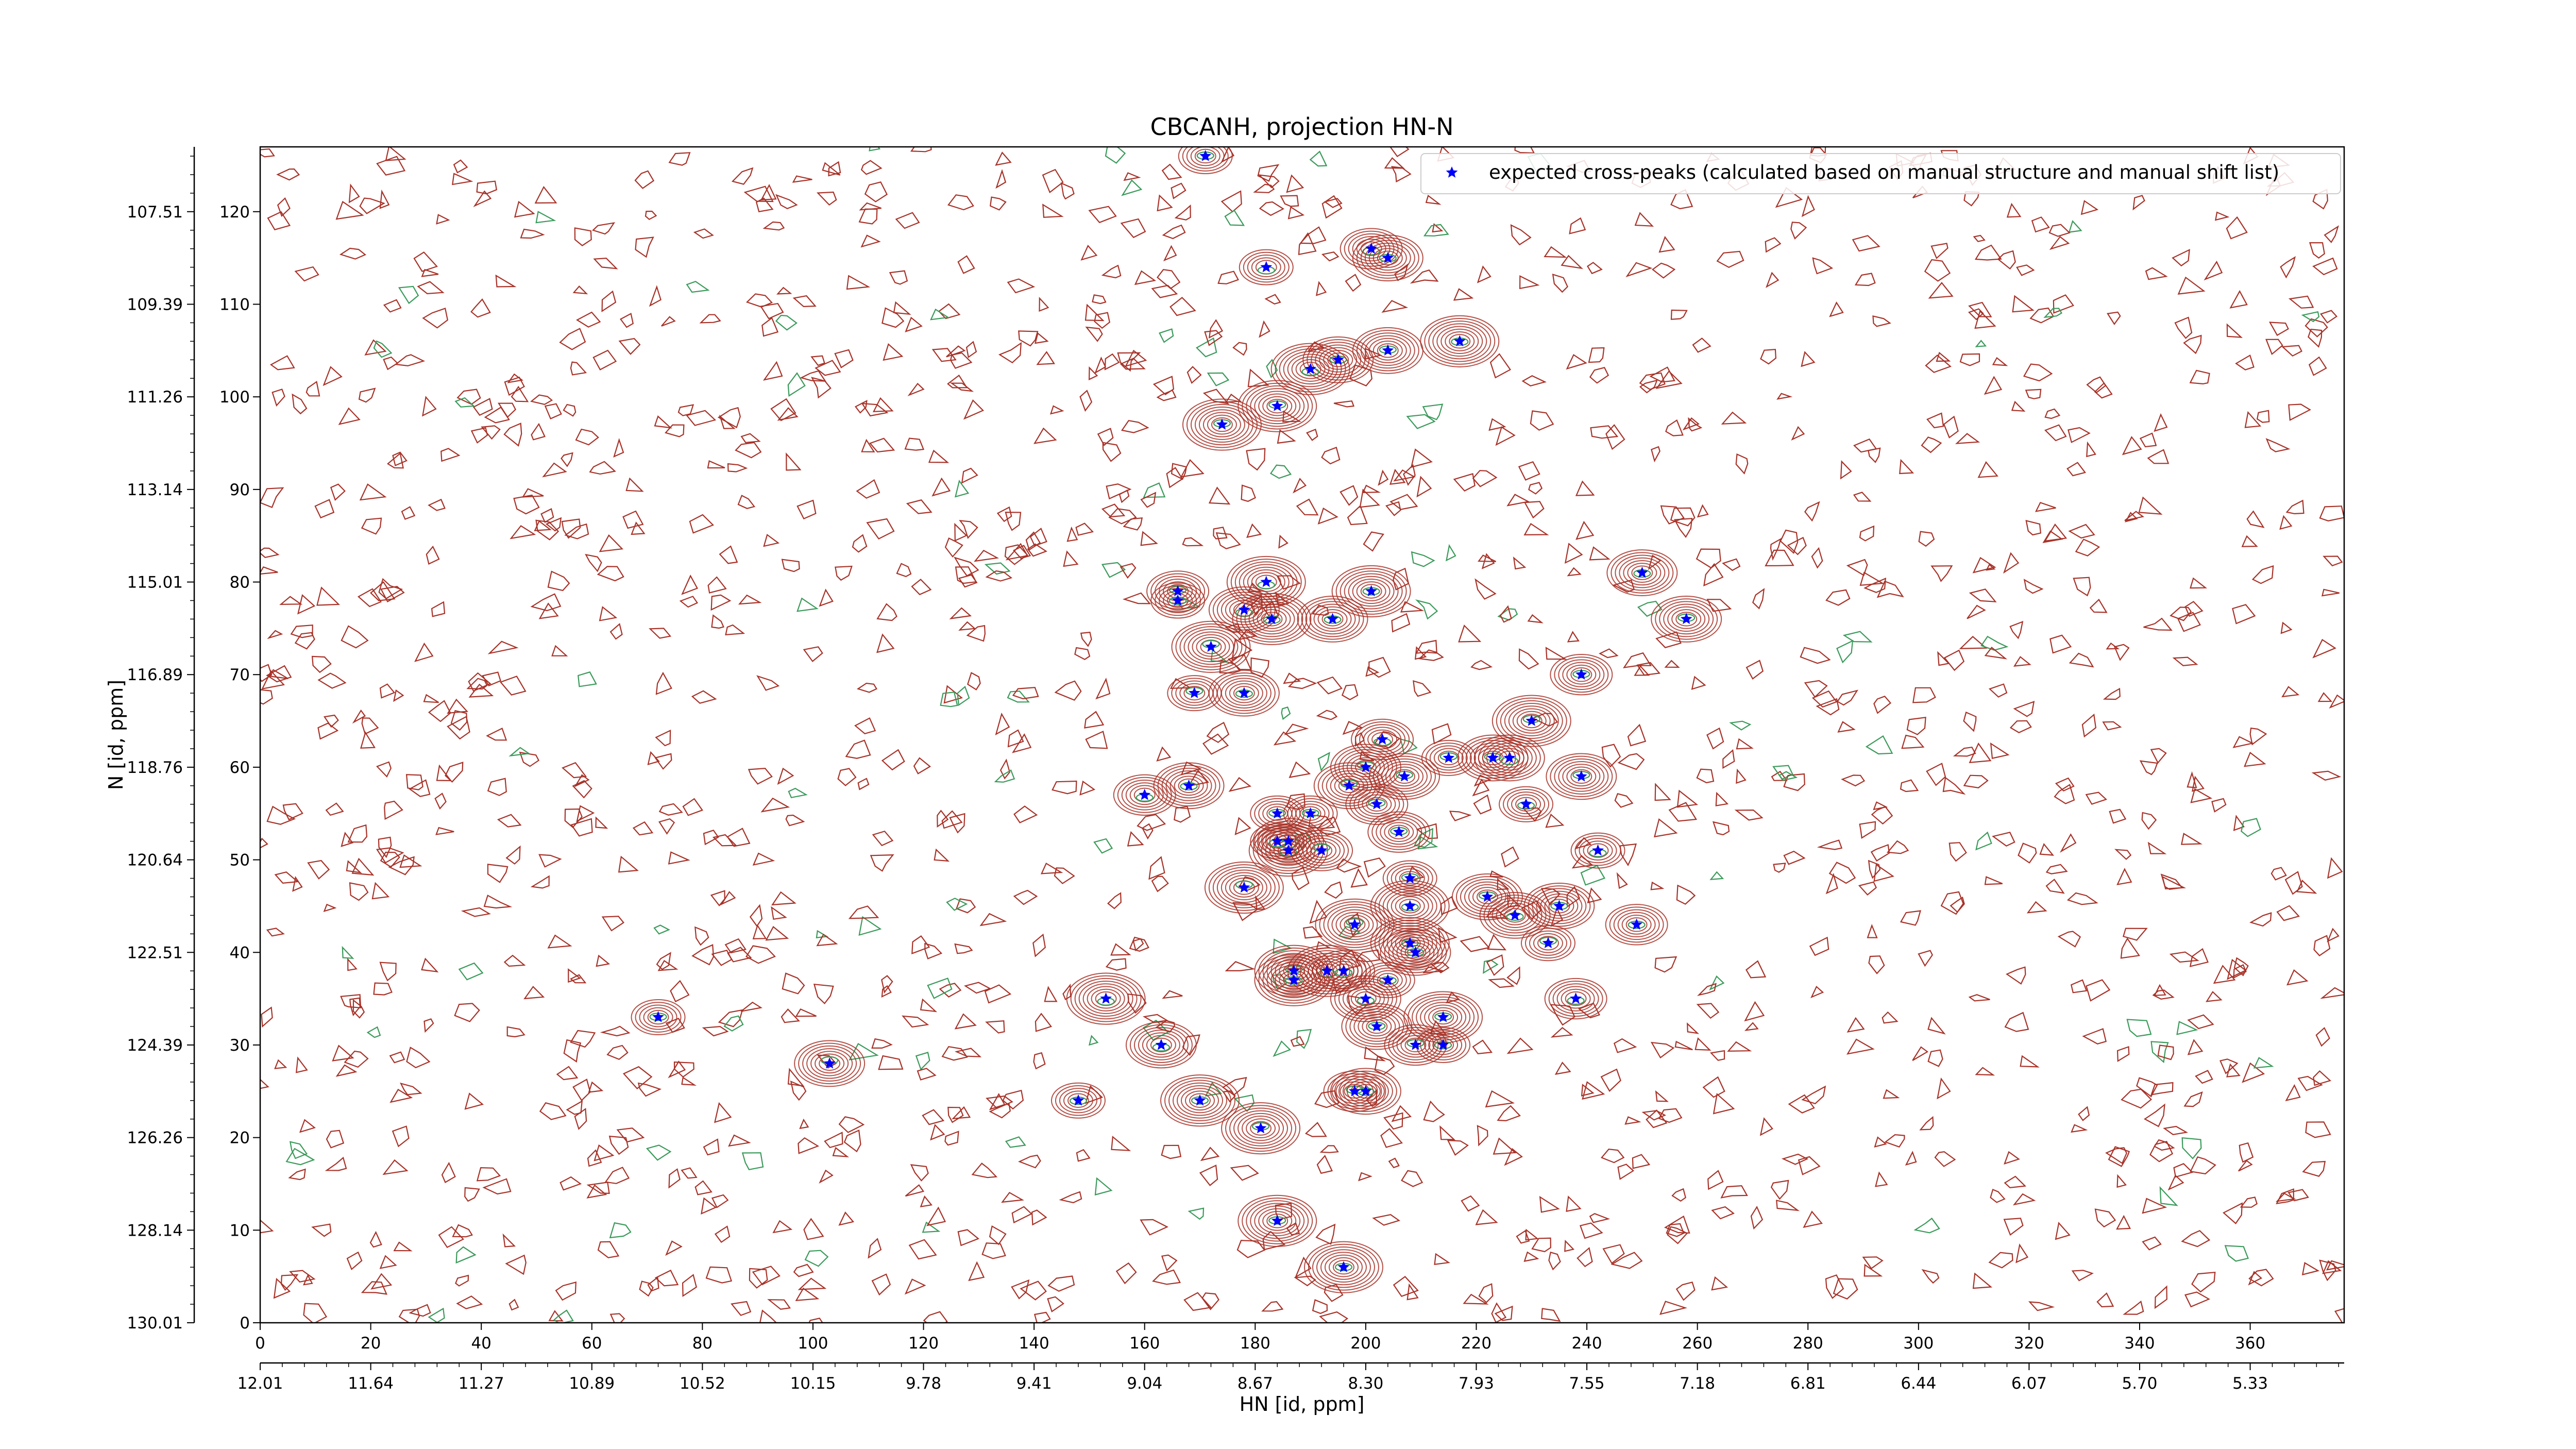 The image size is (2576, 1449). What do you see at coordinates (116, 735) in the screenshot?
I see `y-axis-label: N [id, ppm]` at bounding box center [116, 735].